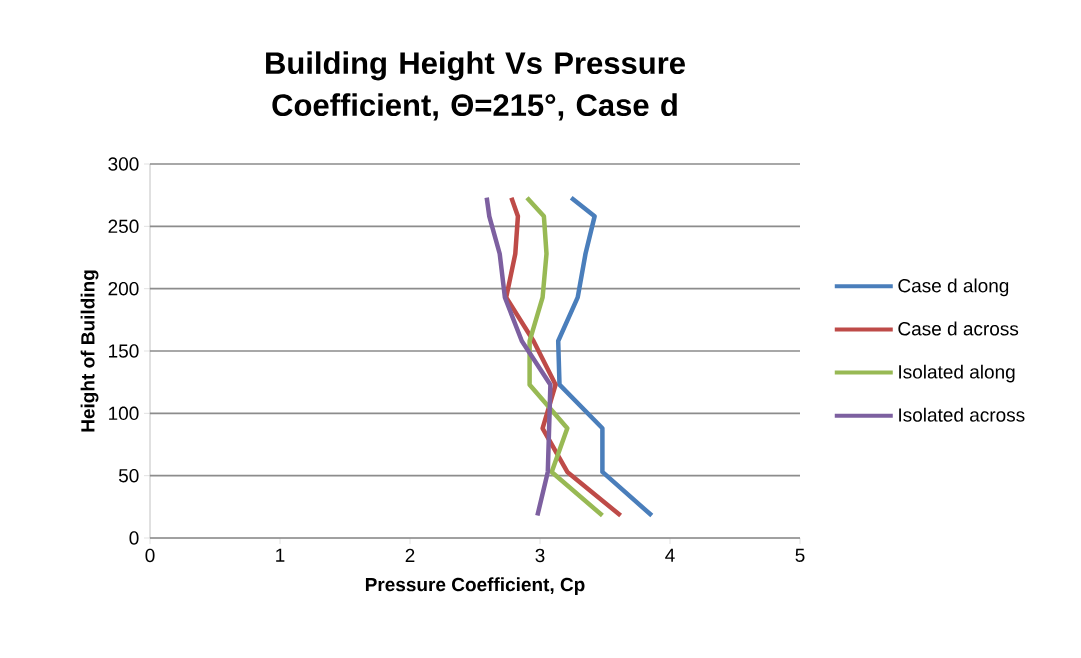  What do you see at coordinates (475, 586) in the screenshot?
I see `x-axis-title: Pressure Coefficient, Cp` at bounding box center [475, 586].